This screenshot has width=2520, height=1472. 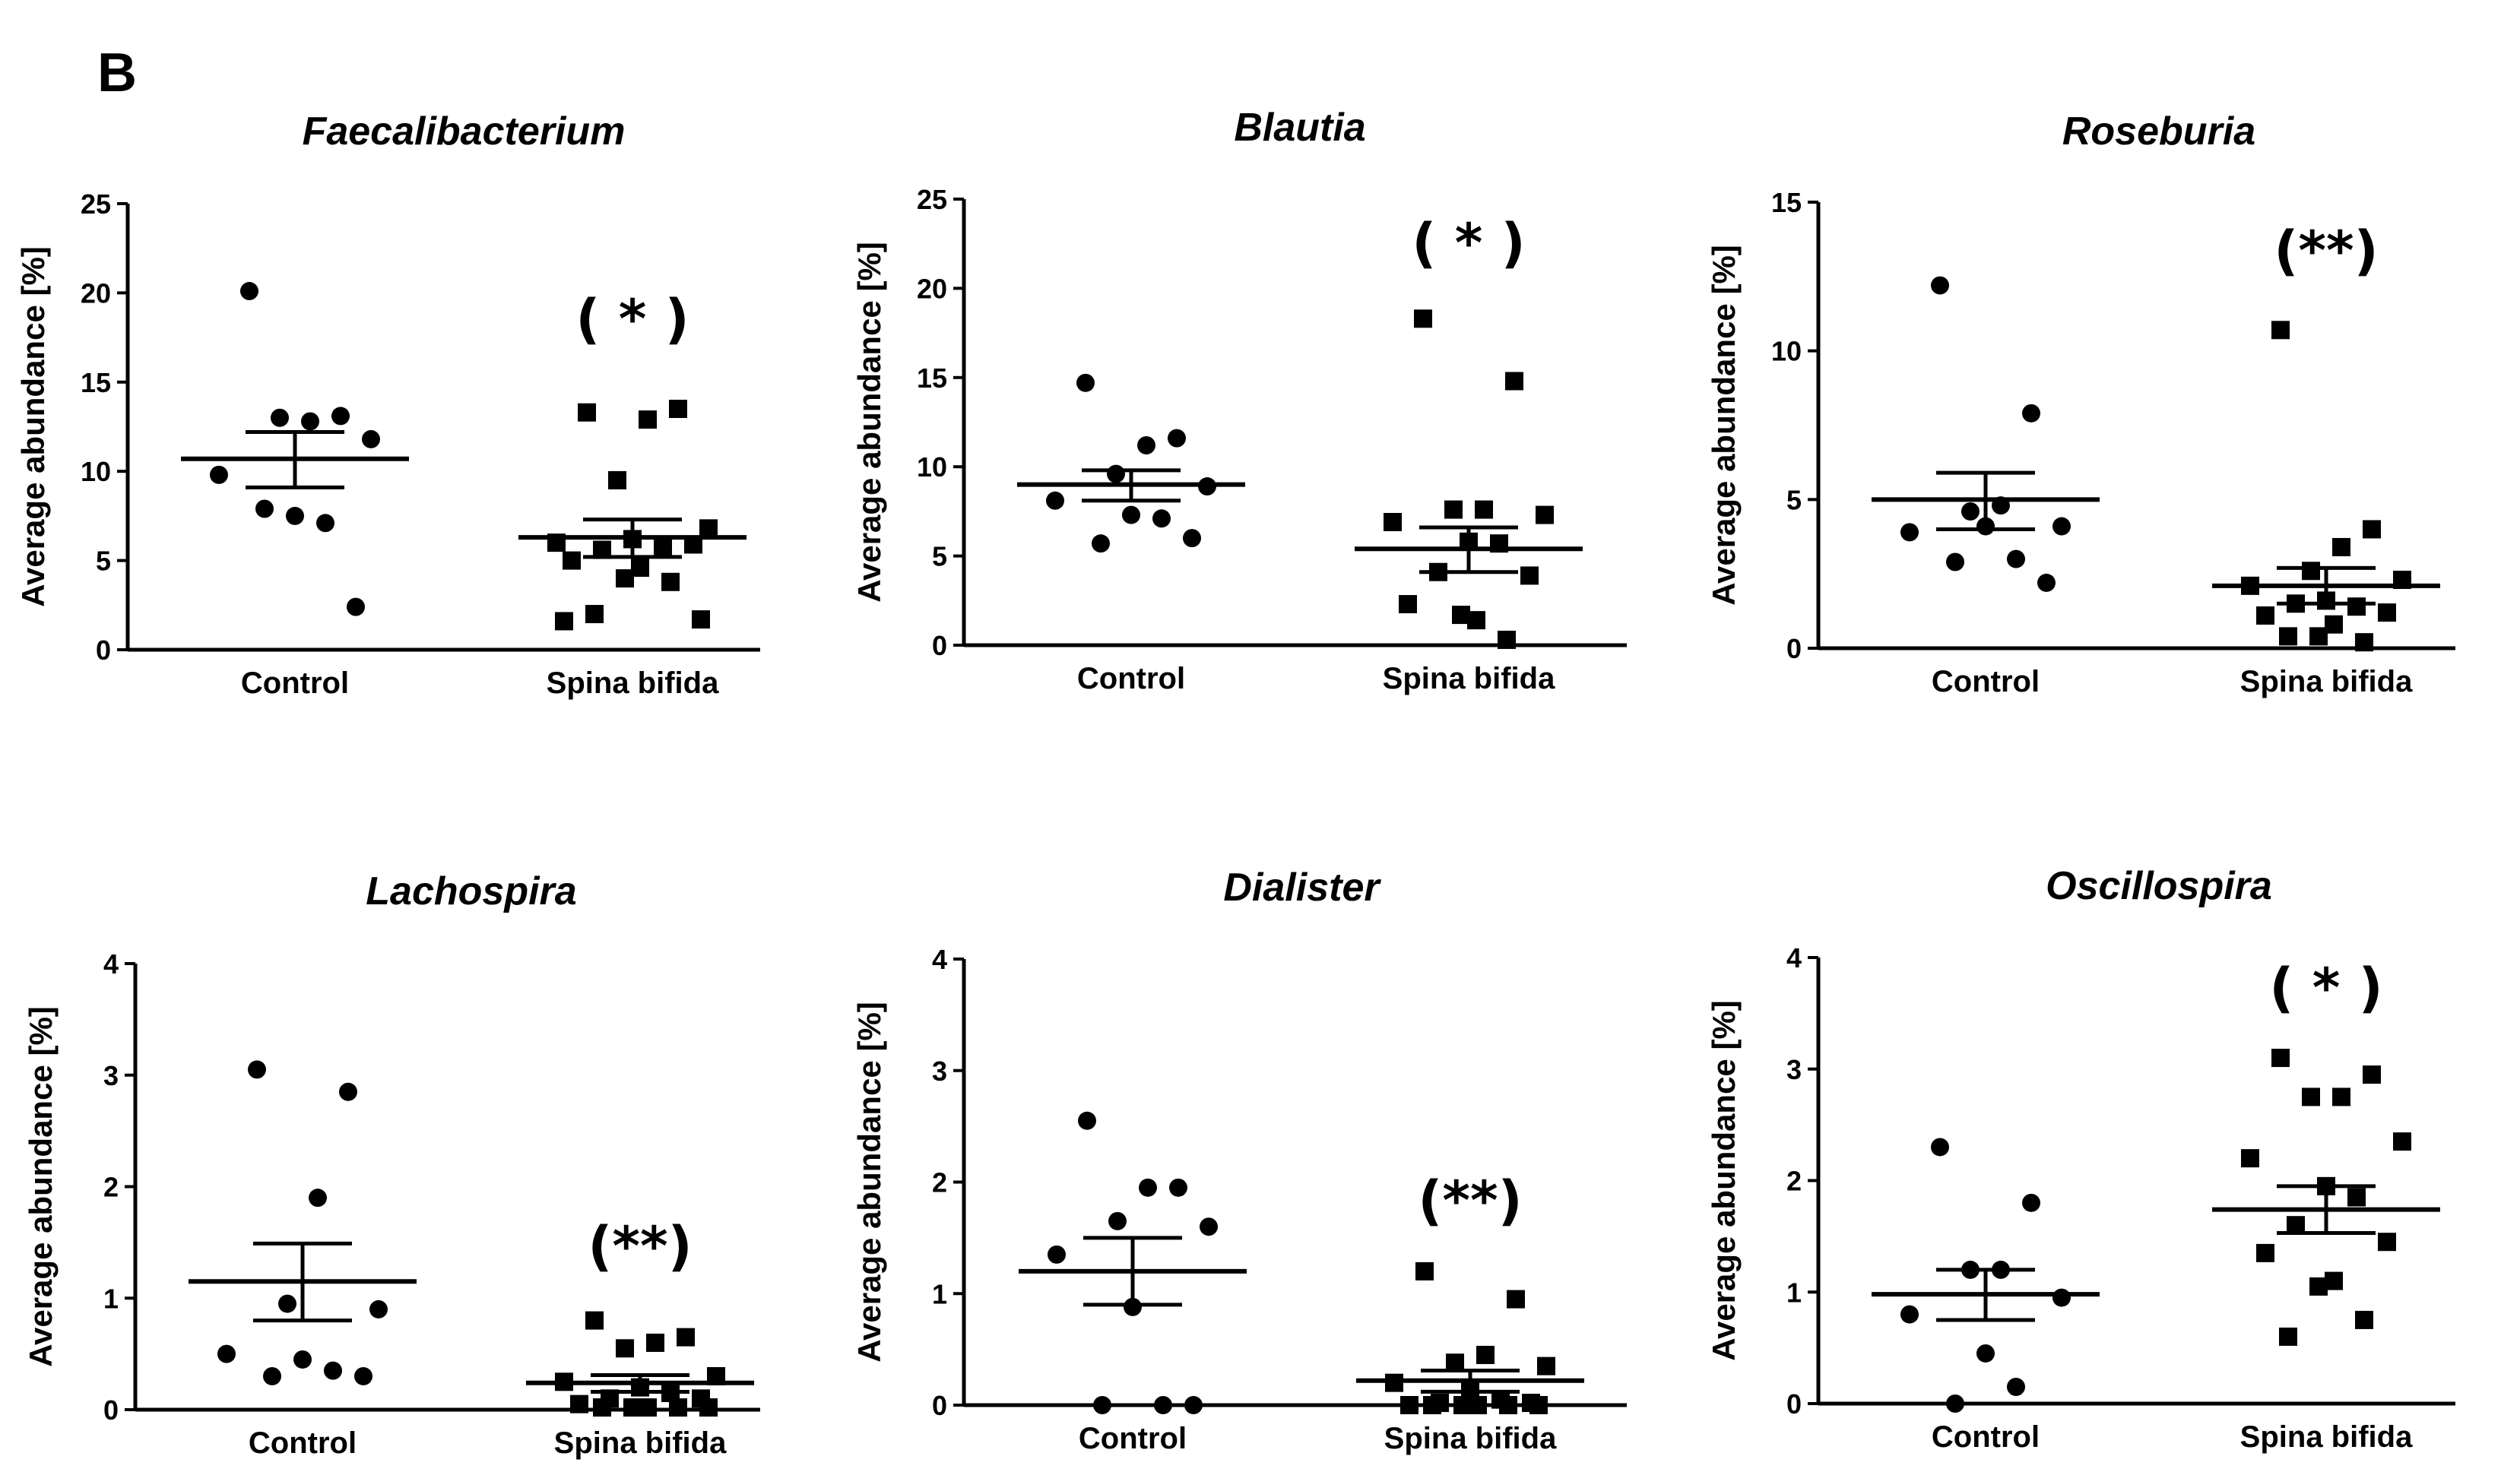 I want to click on y-tick-label: 10, so click(x=1786, y=351).